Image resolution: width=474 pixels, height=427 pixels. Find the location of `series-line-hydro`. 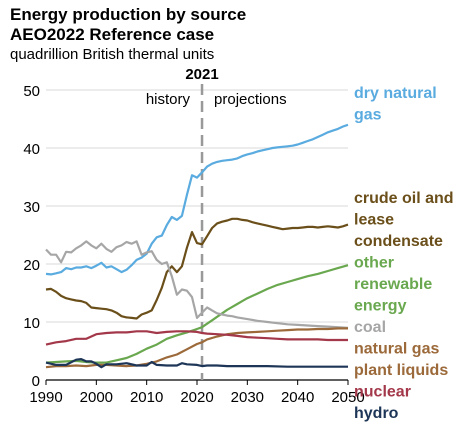

series-line-hydro is located at coordinates (196, 363).